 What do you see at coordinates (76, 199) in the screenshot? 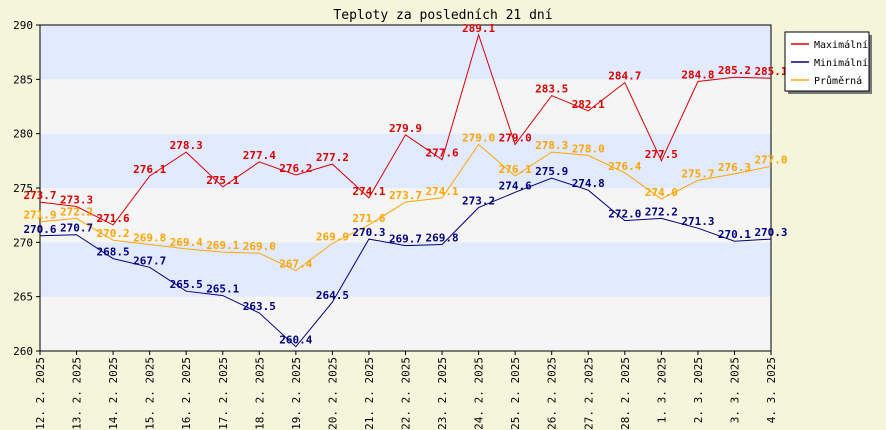
I see `data-label: 273.3` at bounding box center [76, 199].